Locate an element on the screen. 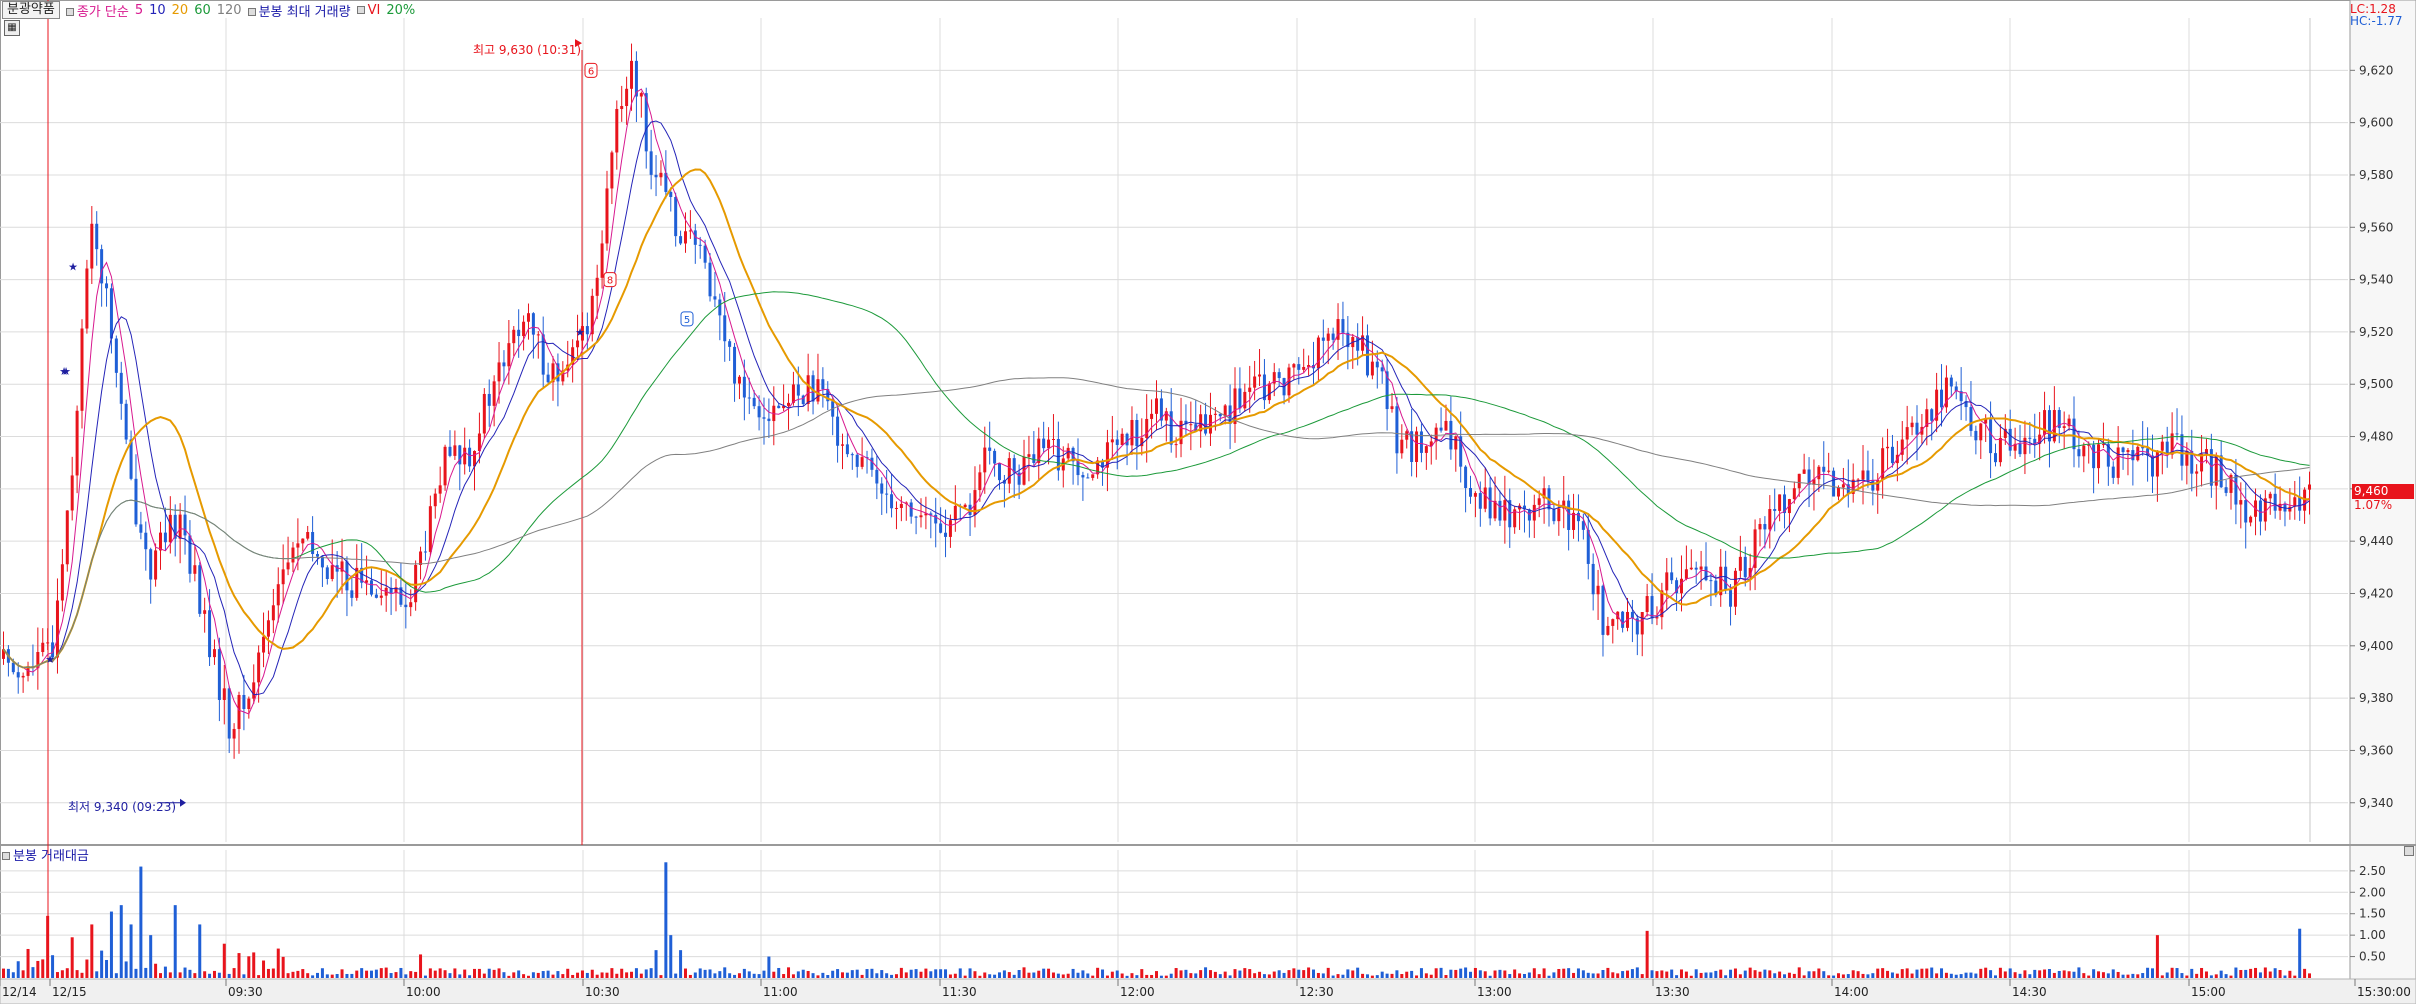 The image size is (2416, 1008). lc-tag: LC:1.28 is located at coordinates (2373, 9).